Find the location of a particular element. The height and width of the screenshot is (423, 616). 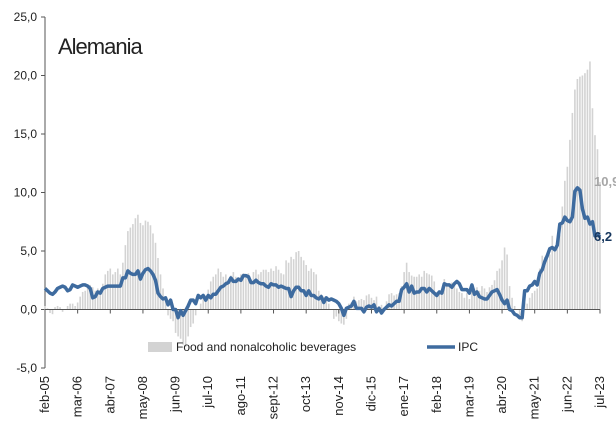

x-tick-label: ene-17 is located at coordinates (403, 396).